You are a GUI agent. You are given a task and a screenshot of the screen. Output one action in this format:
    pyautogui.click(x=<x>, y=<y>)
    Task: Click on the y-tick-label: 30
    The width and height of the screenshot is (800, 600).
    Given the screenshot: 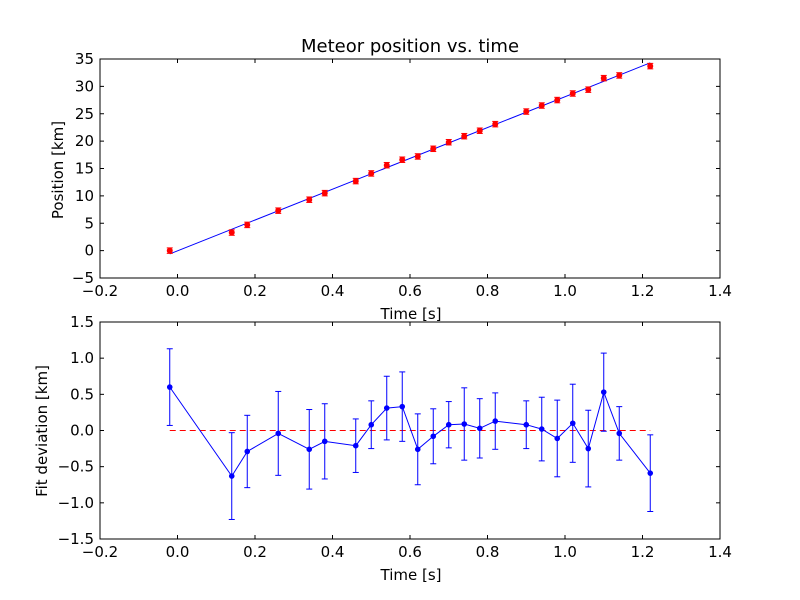 What is the action you would take?
    pyautogui.click(x=84, y=86)
    